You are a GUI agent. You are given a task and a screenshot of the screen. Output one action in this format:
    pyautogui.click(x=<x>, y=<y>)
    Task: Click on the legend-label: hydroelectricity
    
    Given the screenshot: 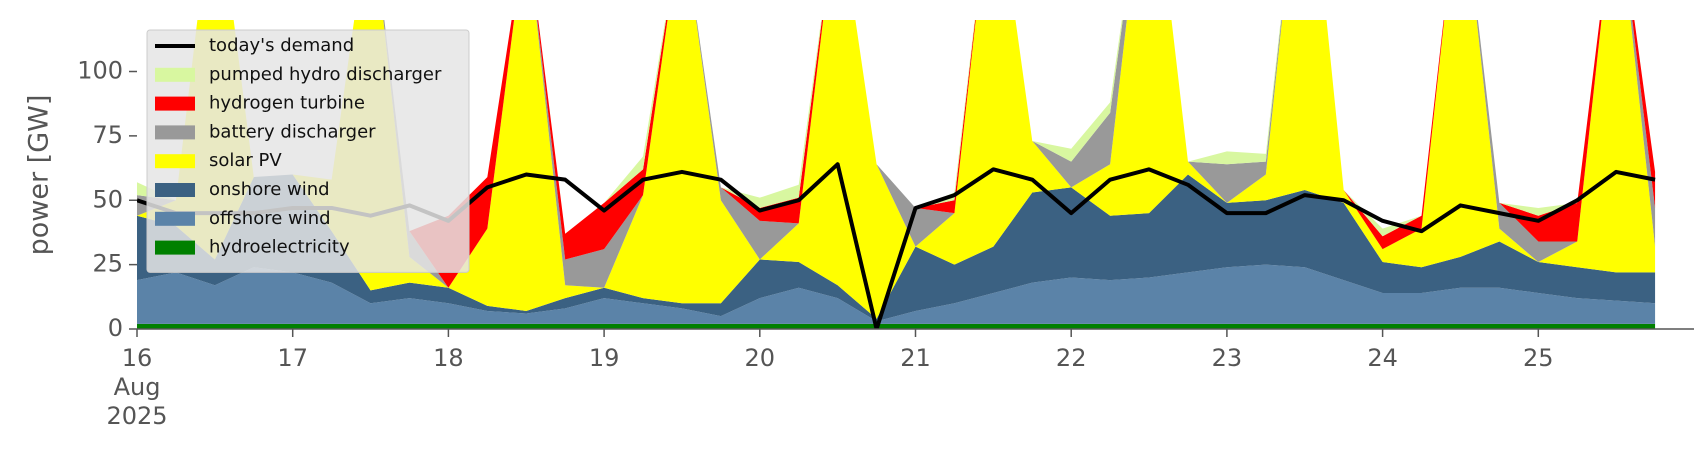 What is the action you would take?
    pyautogui.click(x=279, y=247)
    